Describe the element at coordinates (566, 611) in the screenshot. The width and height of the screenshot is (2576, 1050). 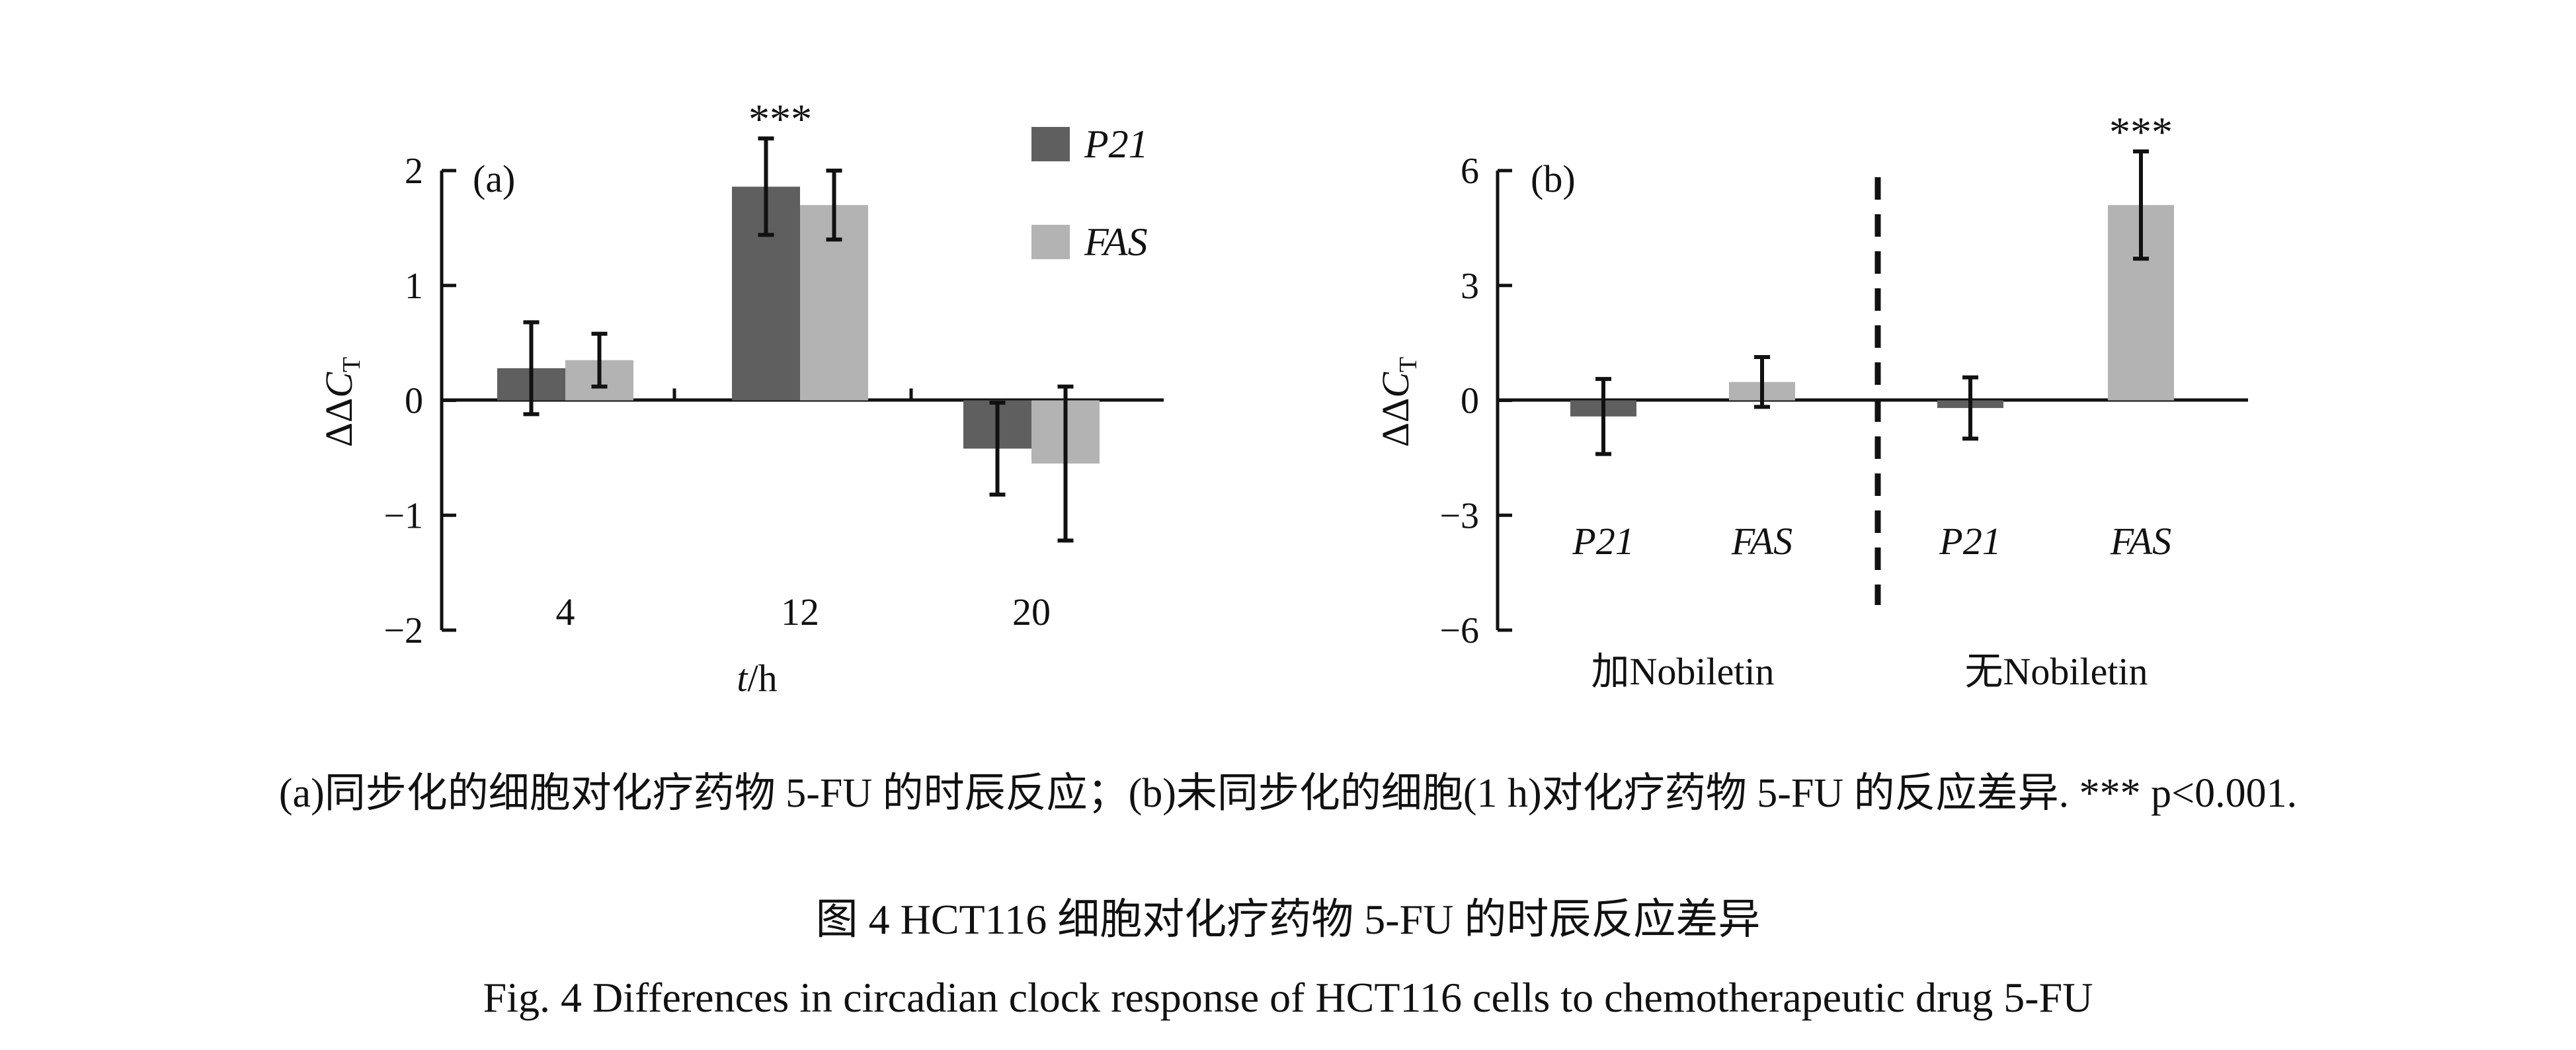
I see `x-tick-label: 4` at that location.